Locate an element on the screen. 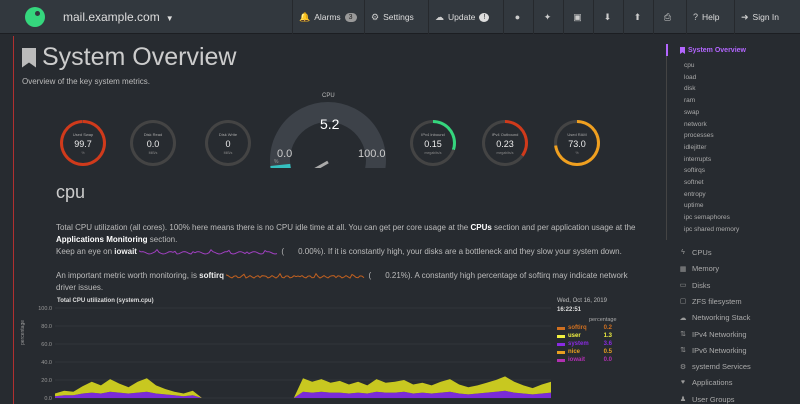 This screenshot has height=404, width=800. help-button: ? Help is located at coordinates (709, 17).